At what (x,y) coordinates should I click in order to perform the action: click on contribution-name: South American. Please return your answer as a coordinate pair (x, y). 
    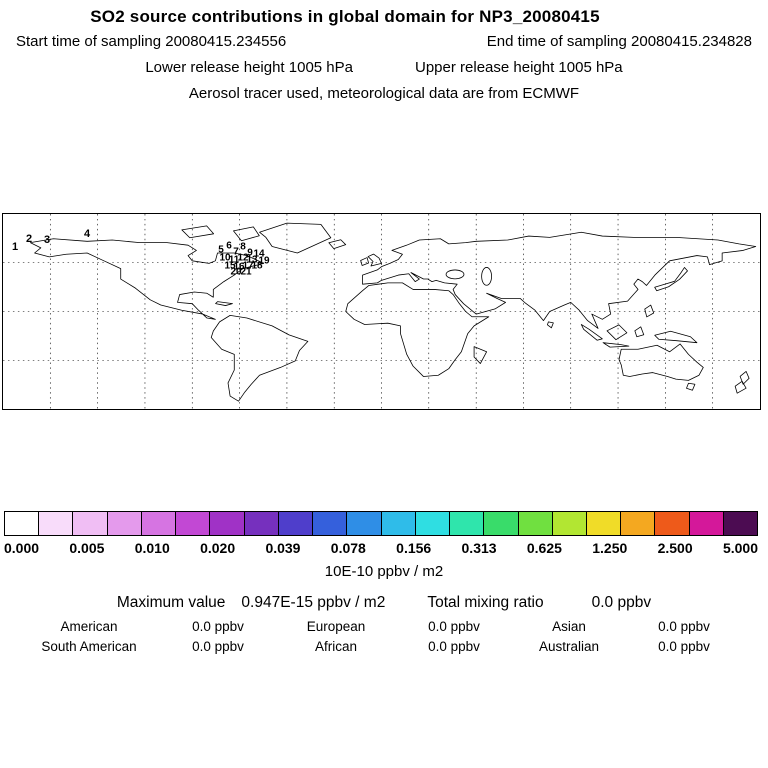
    Looking at the image, I should click on (89, 646).